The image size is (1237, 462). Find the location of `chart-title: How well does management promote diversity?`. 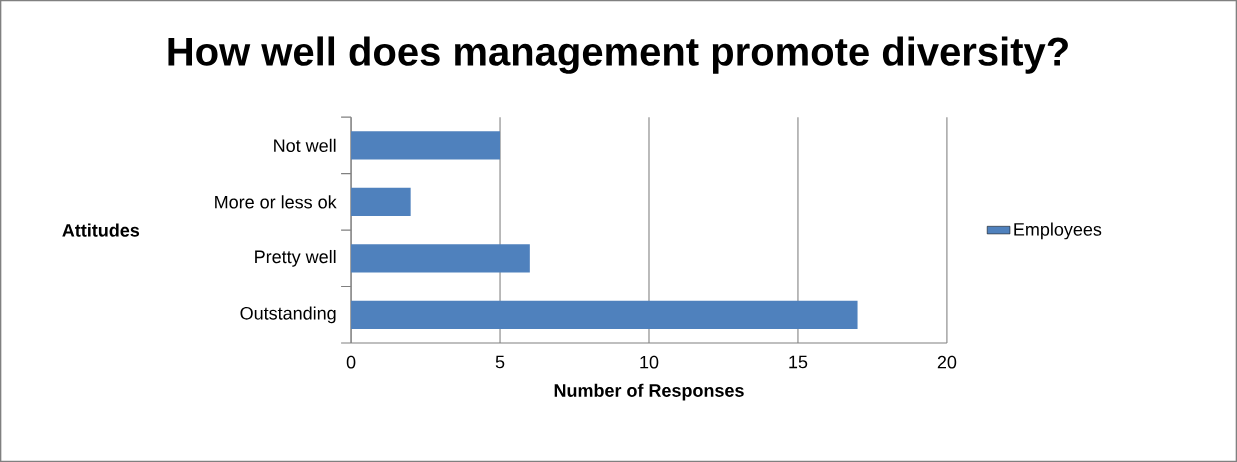

chart-title: How well does management promote diversity? is located at coordinates (618, 55).